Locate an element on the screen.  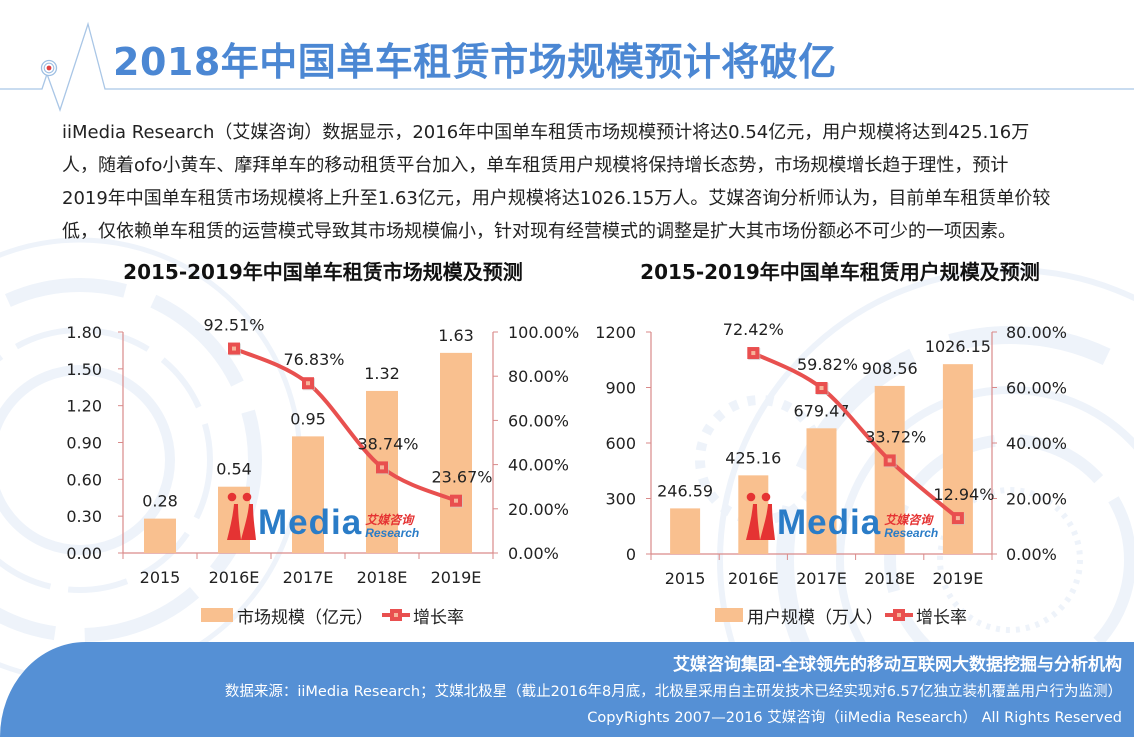
page-title: 2018年中国单车租赁市场规模预计将破亿 is located at coordinates (475, 62).